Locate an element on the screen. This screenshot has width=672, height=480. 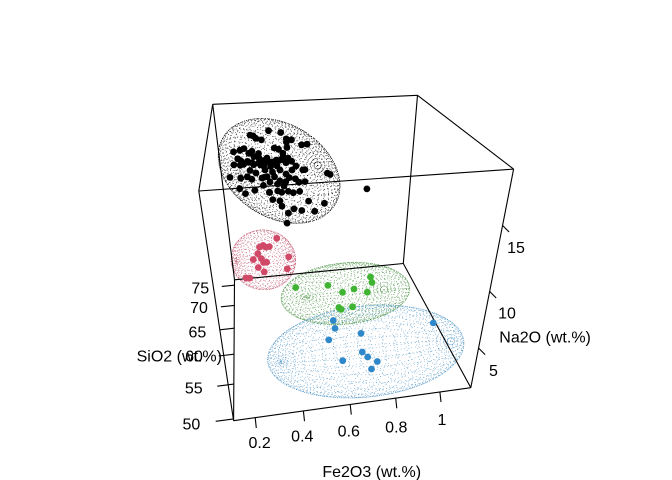
svg-text: 0.6 is located at coordinates (349, 431).